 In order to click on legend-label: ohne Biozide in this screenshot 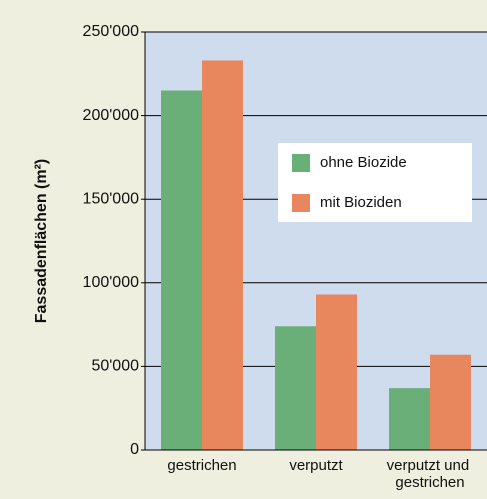, I will do `click(363, 162)`.